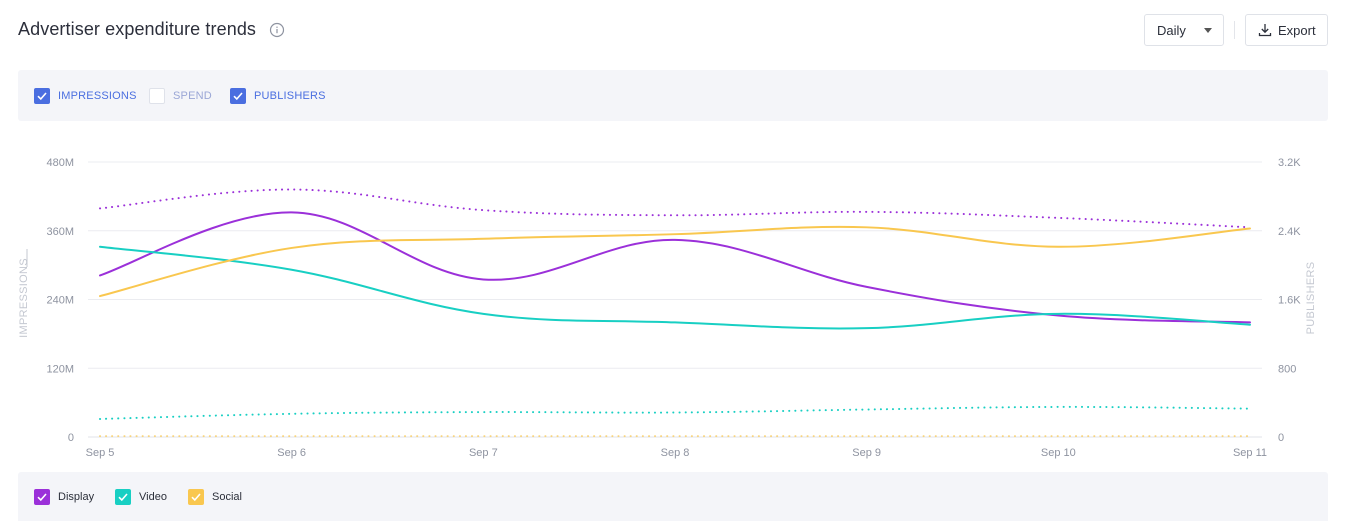 The image size is (1345, 521). Describe the element at coordinates (1281, 438) in the screenshot. I see `y2-tick-label: 0` at that location.